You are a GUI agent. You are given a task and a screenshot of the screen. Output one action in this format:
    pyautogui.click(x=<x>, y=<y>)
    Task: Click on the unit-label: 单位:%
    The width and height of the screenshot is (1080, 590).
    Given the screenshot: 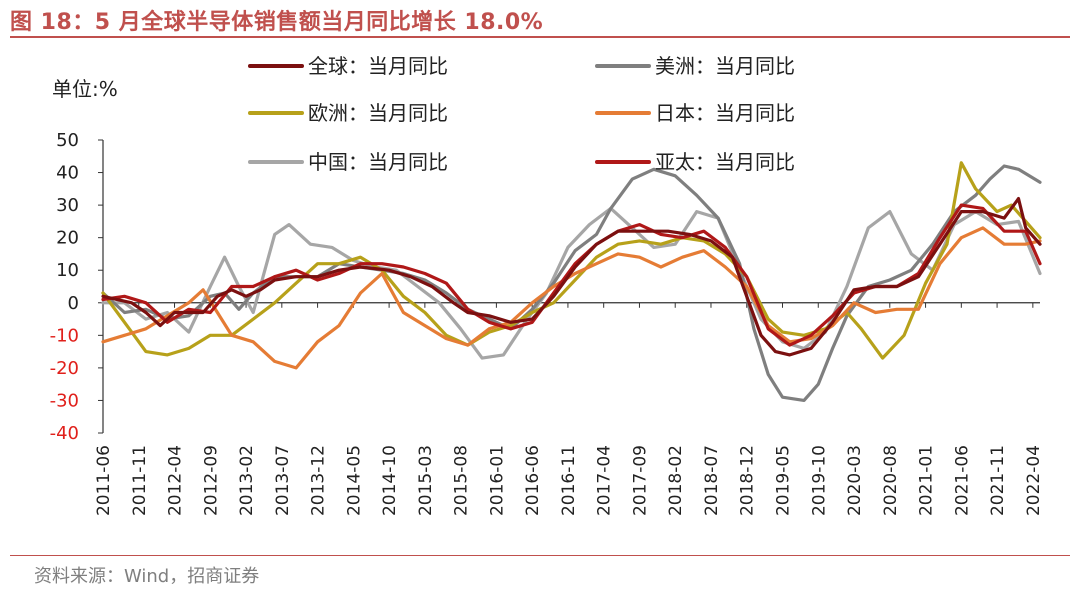 What is the action you would take?
    pyautogui.click(x=85, y=89)
    